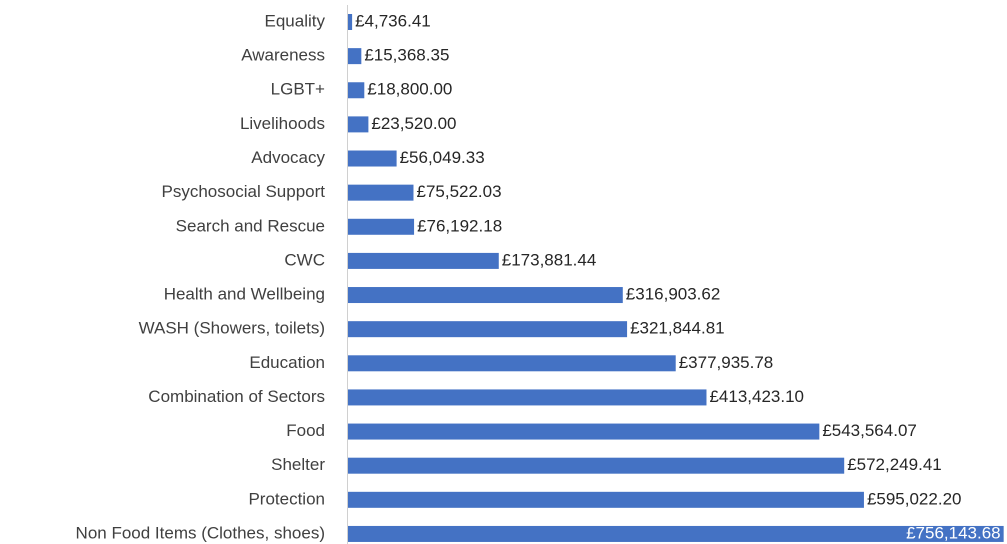 The image size is (1007, 544). Describe the element at coordinates (287, 362) in the screenshot. I see `category-label: Education` at that location.